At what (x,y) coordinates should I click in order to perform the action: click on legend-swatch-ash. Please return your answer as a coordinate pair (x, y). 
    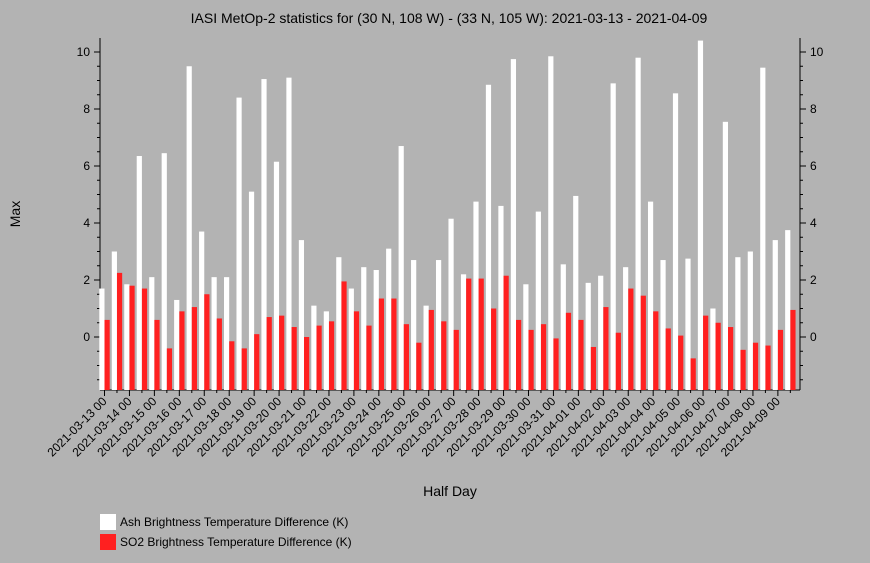
    Looking at the image, I should click on (108, 522).